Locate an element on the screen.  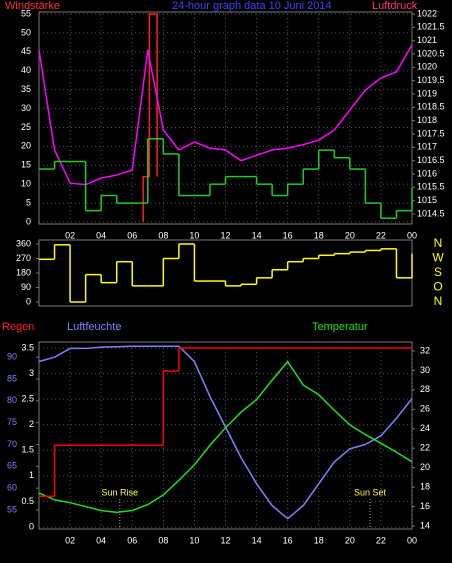
y-tick-label: 1017 is located at coordinates (427, 147).